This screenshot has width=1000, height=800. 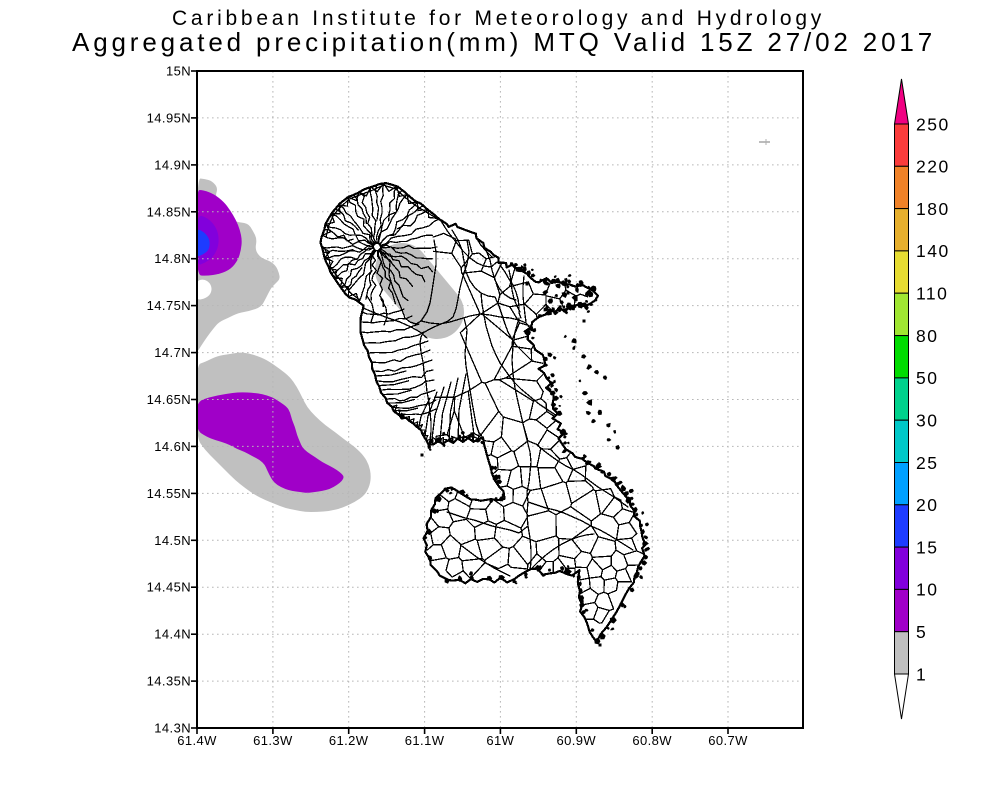 What do you see at coordinates (169, 681) in the screenshot?
I see `svg-text: 14.35N` at bounding box center [169, 681].